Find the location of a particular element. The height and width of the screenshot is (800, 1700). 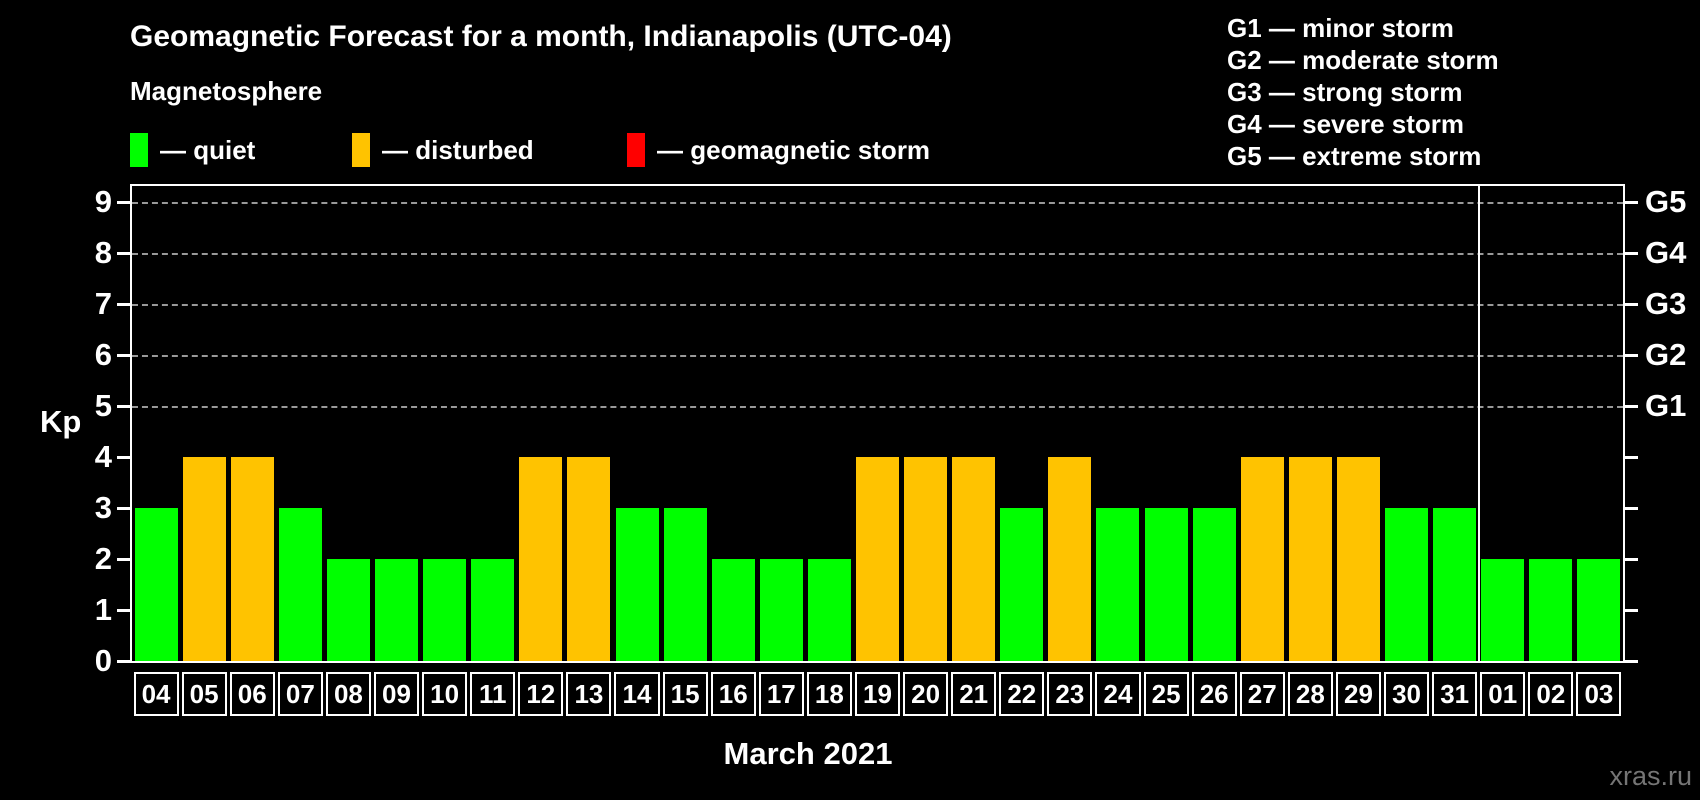

y-tick-label: 4 is located at coordinates (103, 456).